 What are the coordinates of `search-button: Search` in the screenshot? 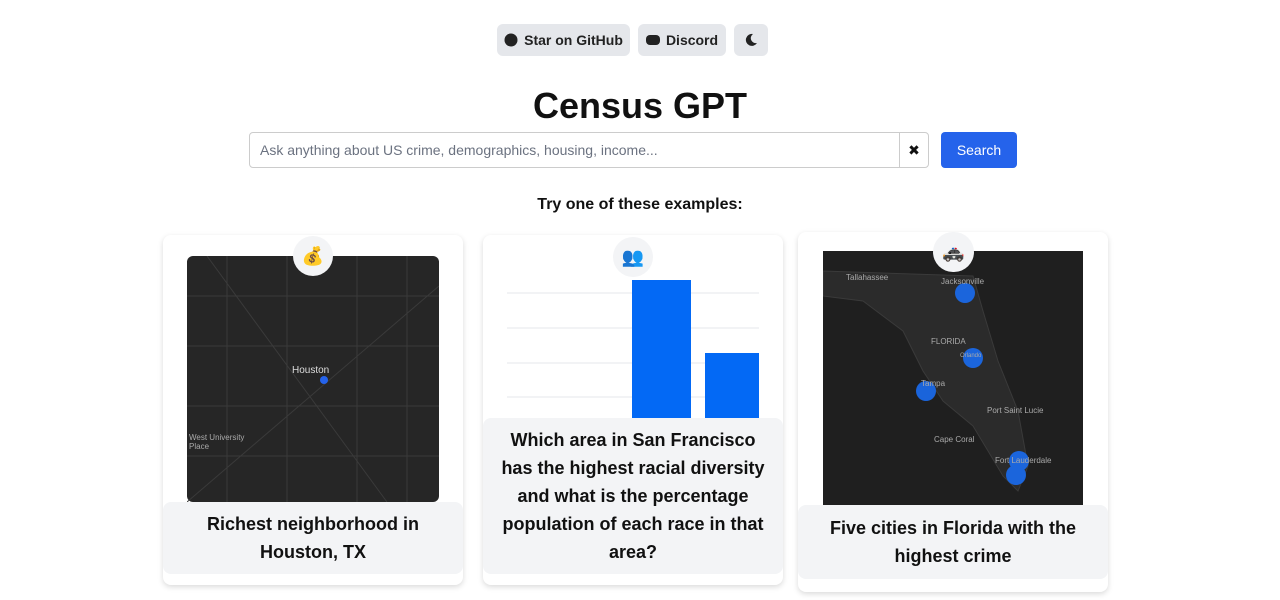 It's located at (979, 150).